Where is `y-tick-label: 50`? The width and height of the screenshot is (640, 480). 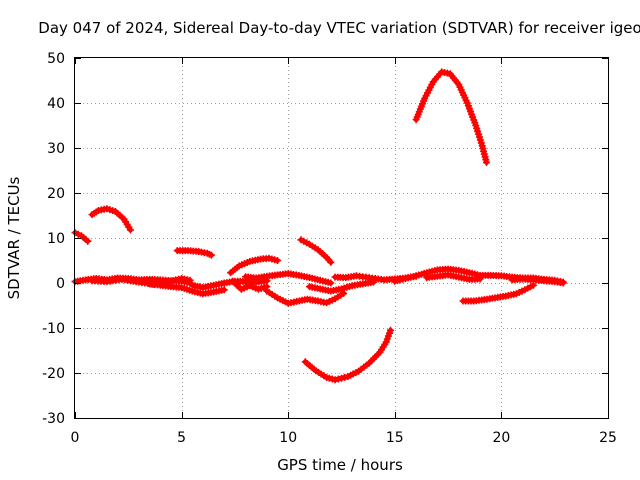 y-tick-label: 50 is located at coordinates (56, 59).